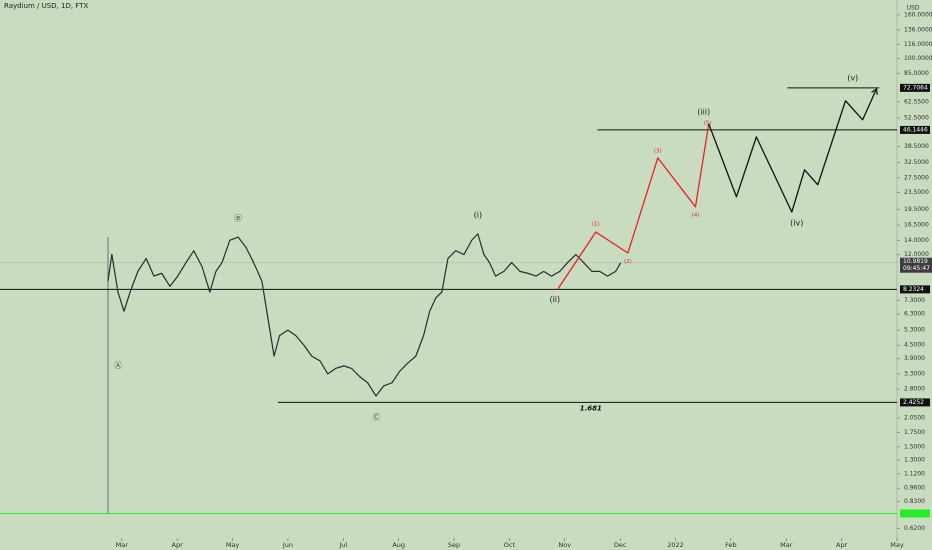  Describe the element at coordinates (796, 222) in the screenshot. I see `wave-label: (iv)` at that location.